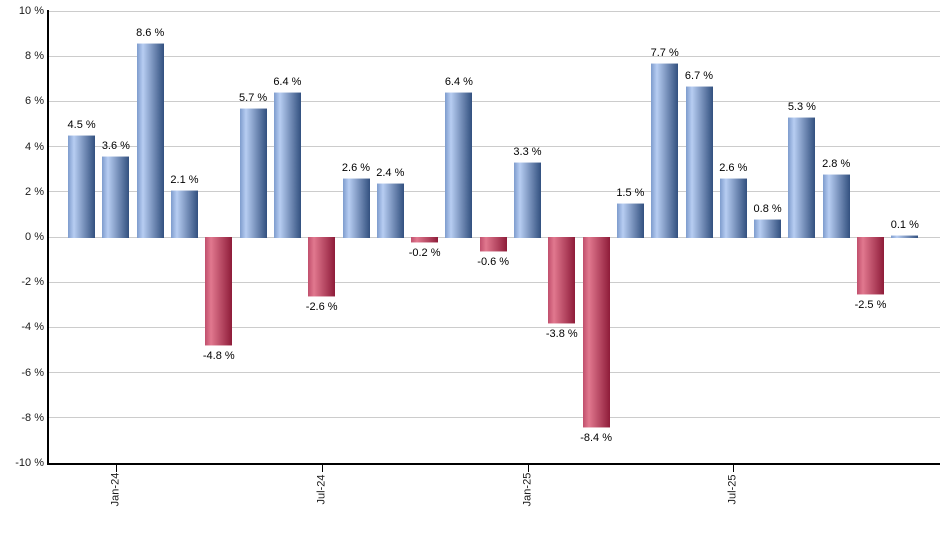  I want to click on bar-value-label: -0.2 %, so click(424, 252).